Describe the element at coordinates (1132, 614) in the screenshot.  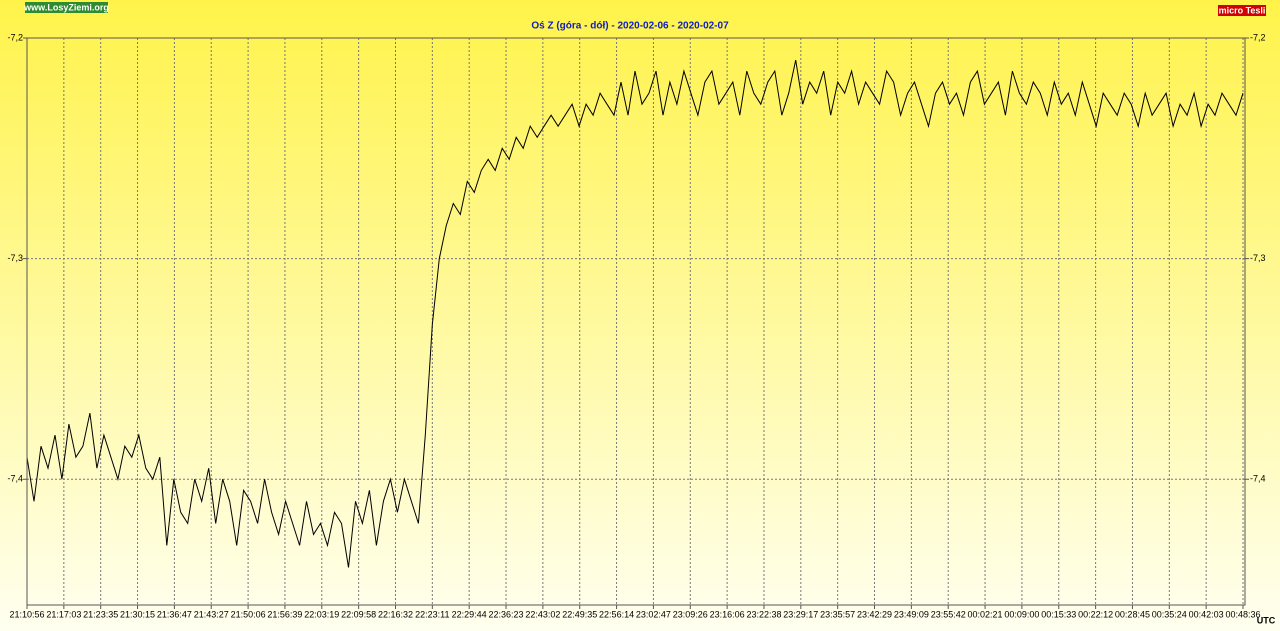
I see `x-tick-label: 00:28:45` at that location.